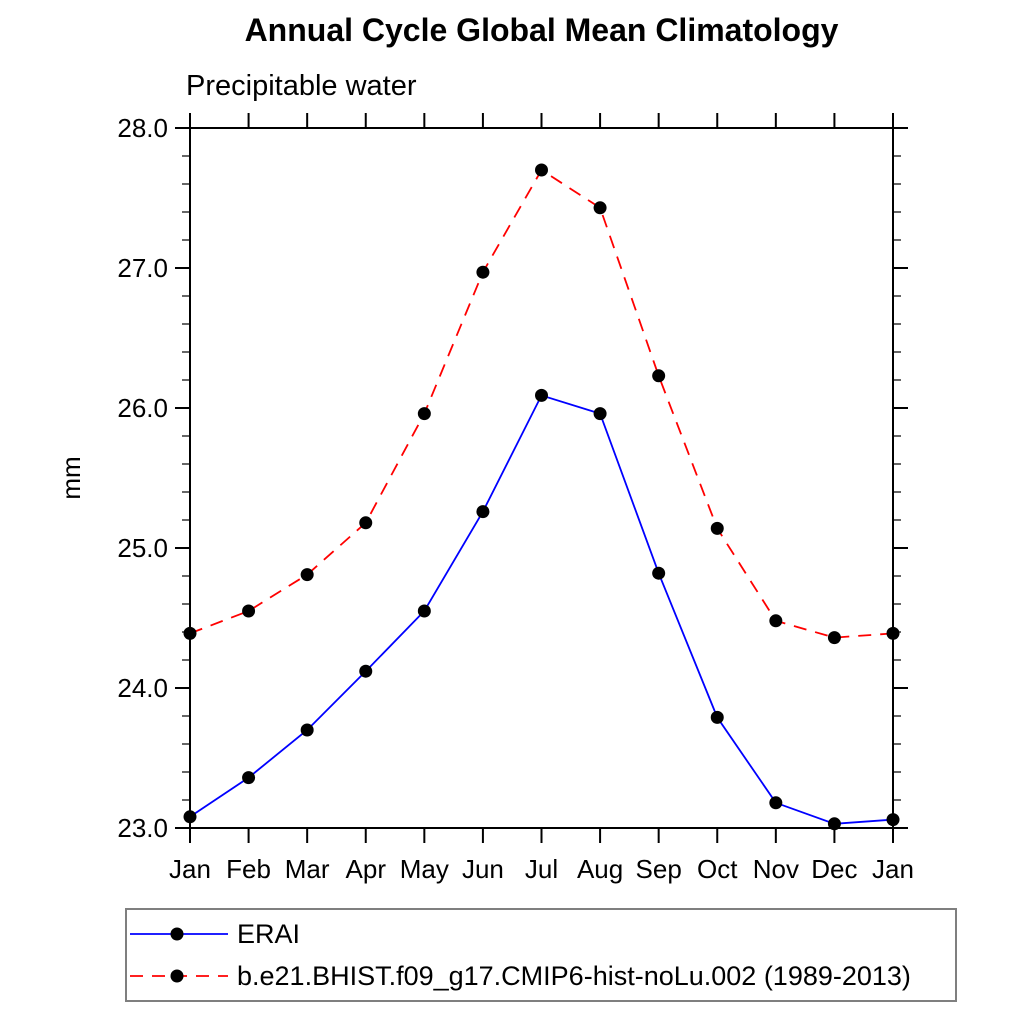  Describe the element at coordinates (834, 869) in the screenshot. I see `x-tick-label: Dec` at that location.